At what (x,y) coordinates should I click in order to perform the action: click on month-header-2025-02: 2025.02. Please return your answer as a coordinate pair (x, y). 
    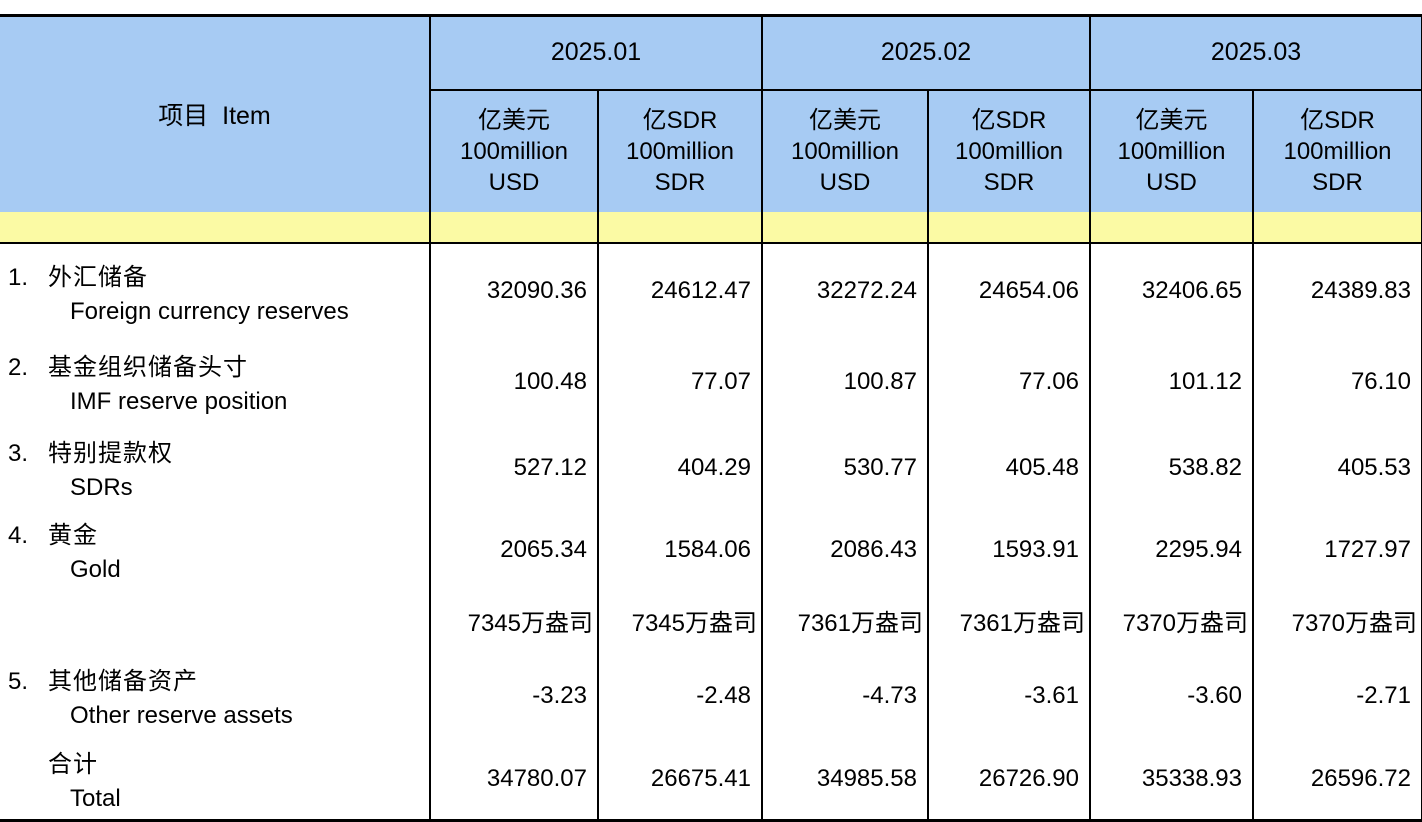
    Looking at the image, I should click on (926, 53).